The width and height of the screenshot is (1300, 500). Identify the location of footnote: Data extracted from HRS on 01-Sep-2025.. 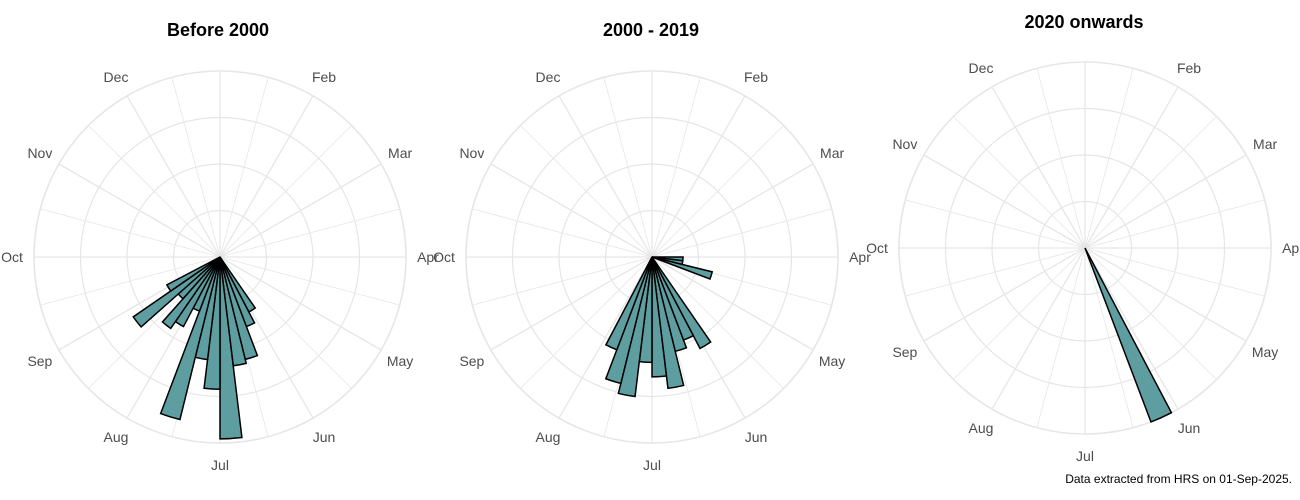
(1178, 479).